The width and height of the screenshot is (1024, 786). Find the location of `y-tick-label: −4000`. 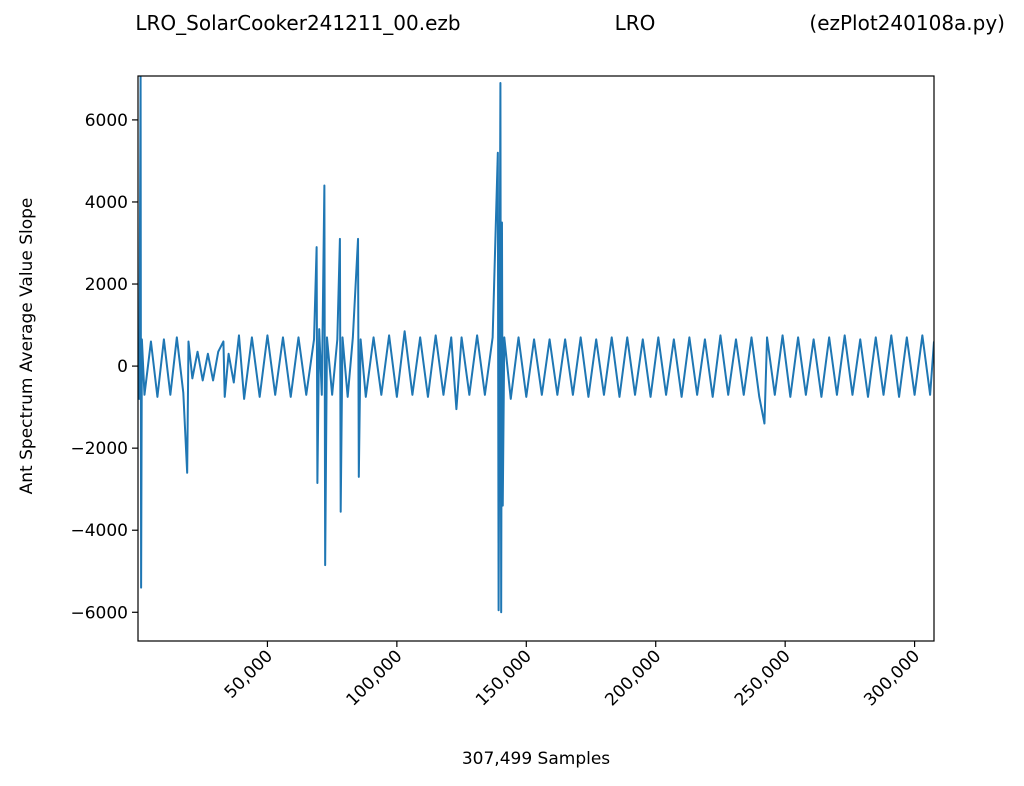

y-tick-label: −4000 is located at coordinates (99, 531).